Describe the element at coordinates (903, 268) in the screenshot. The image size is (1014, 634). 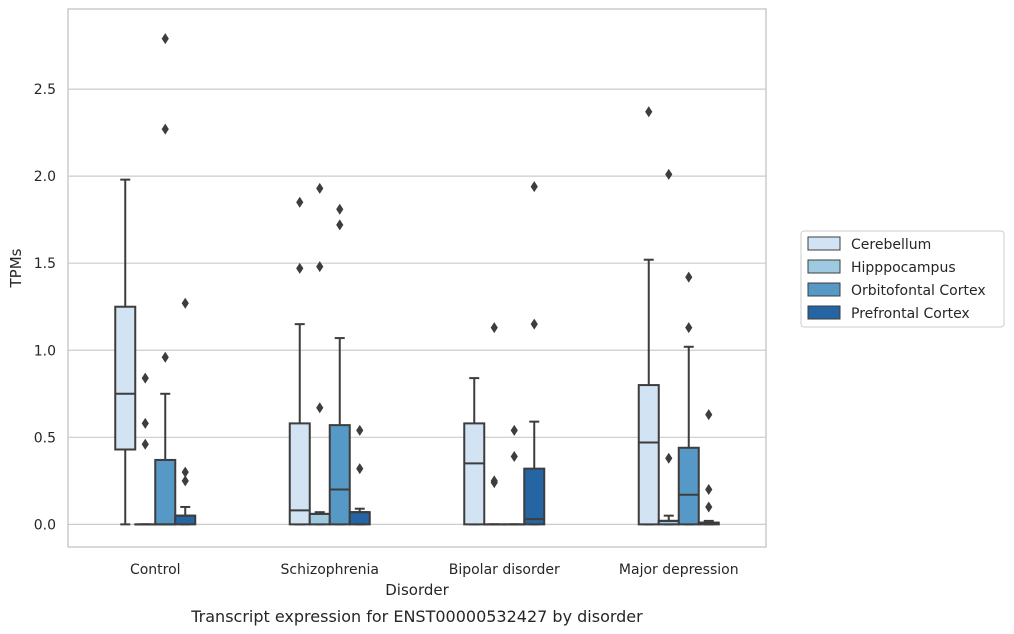
I see `legend-label: Hipppocampus` at that location.